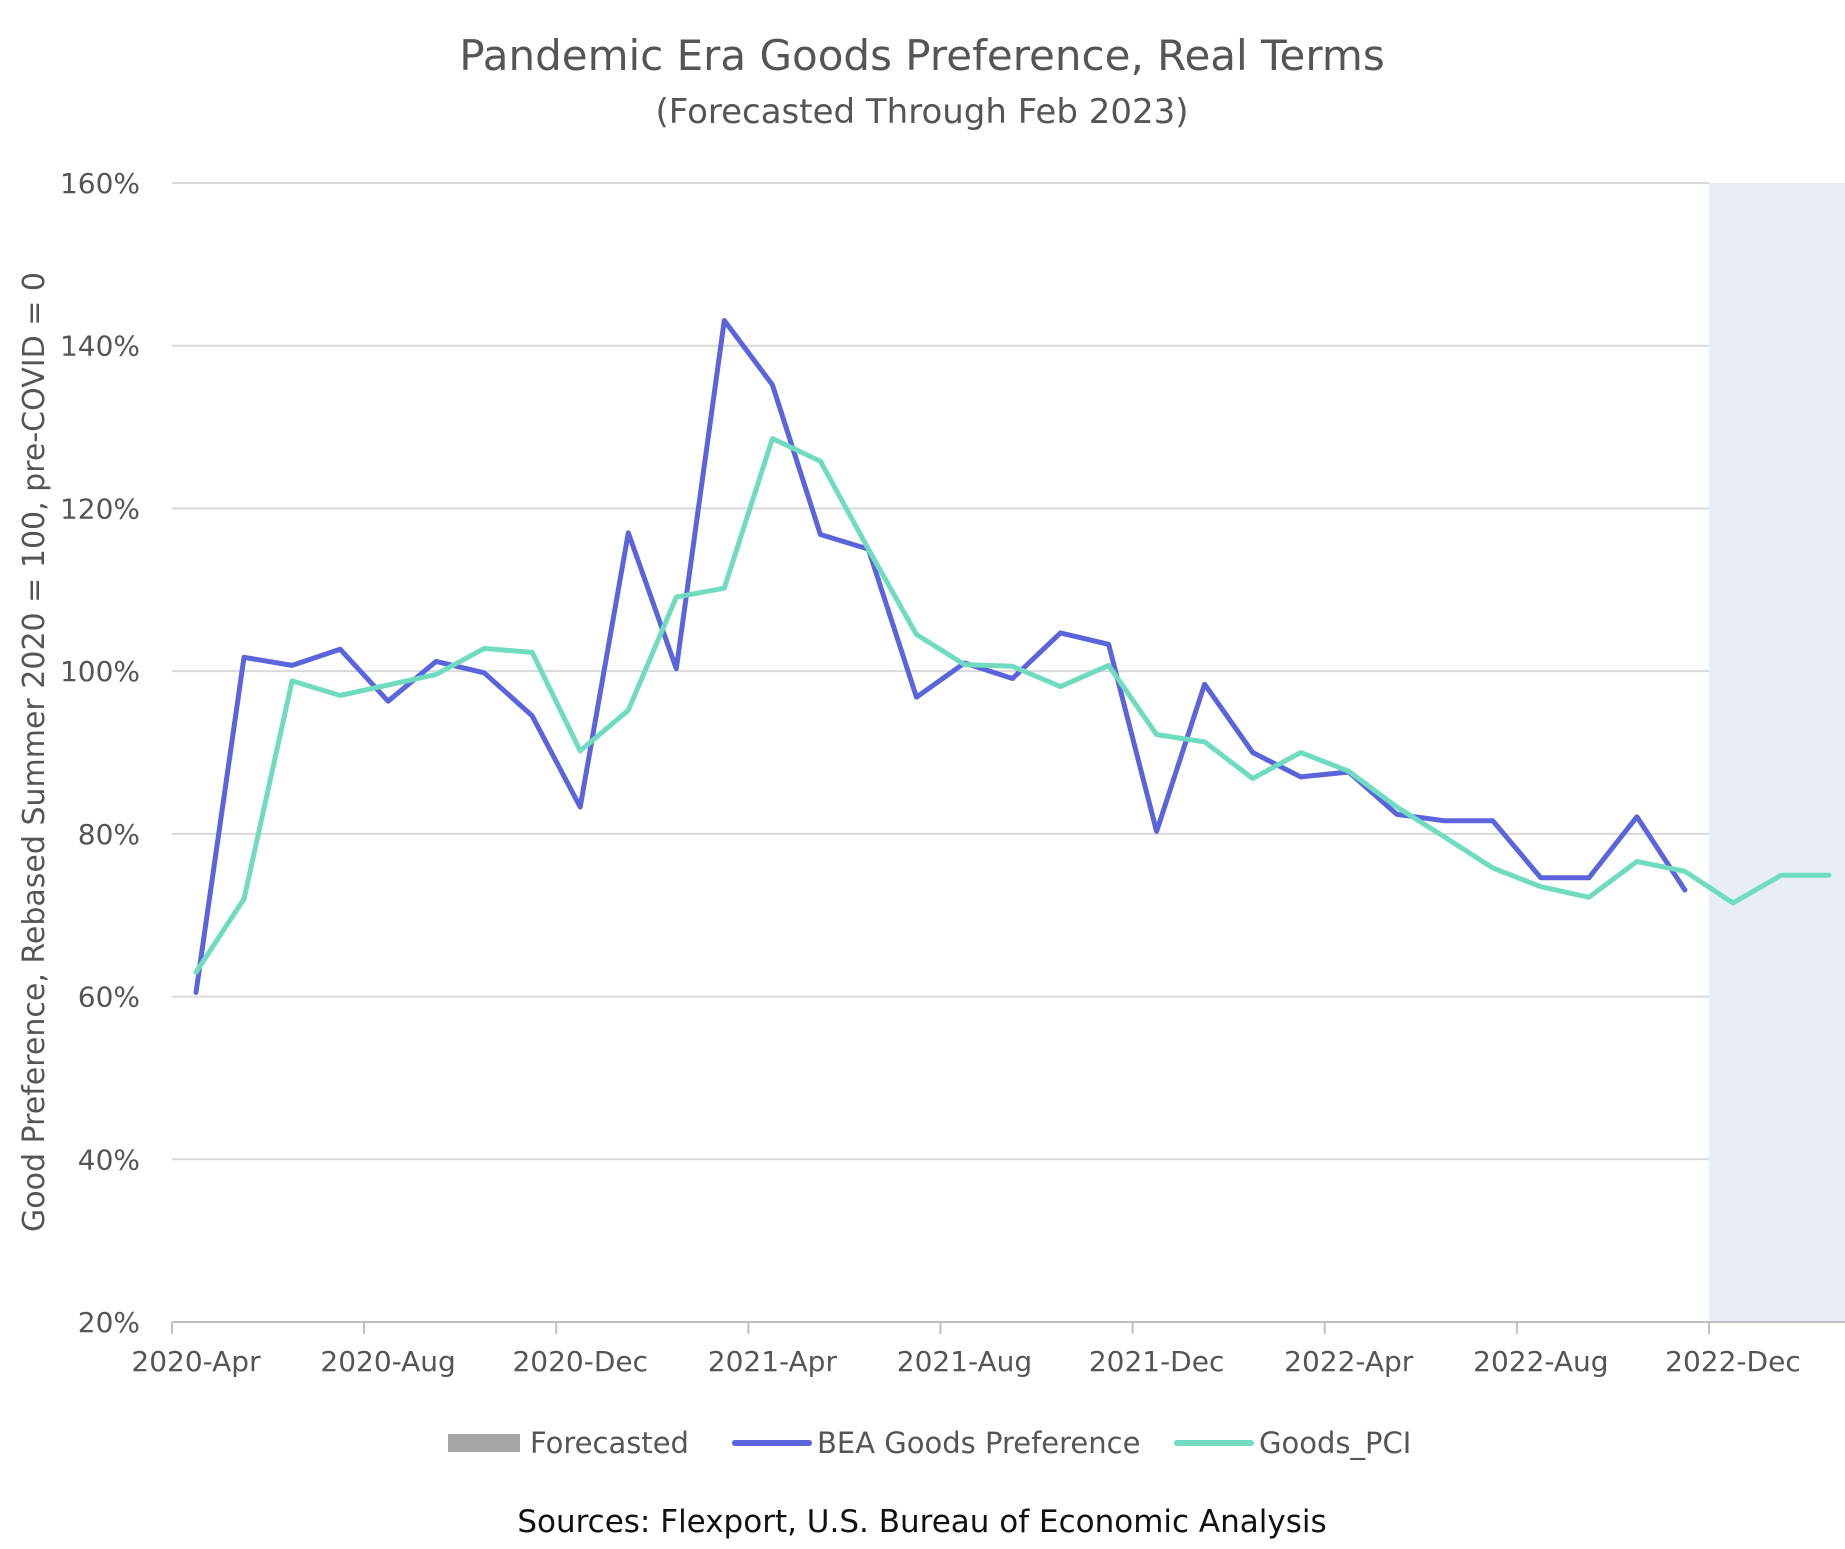 The image size is (1845, 1549). I want to click on y-axis-tick-labels: 20% 40% 60% 80% 100% 120% 140% 160%, so click(100, 753).